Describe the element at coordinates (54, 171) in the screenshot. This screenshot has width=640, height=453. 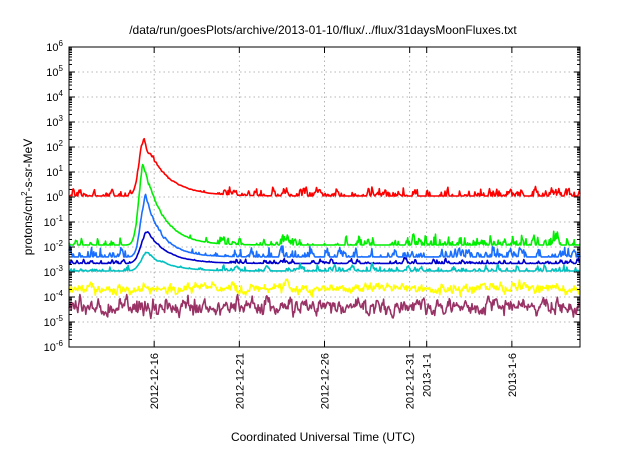
I see `y-tick-label: 10¹` at that location.